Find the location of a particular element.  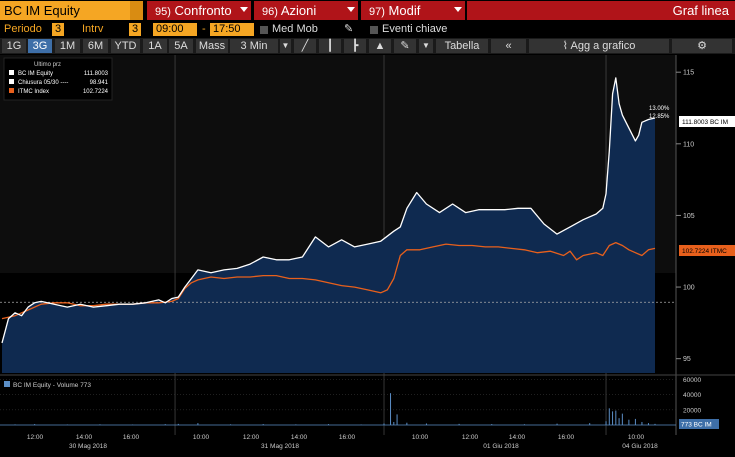

mountain-chart-icon: ▲ is located at coordinates (380, 46).